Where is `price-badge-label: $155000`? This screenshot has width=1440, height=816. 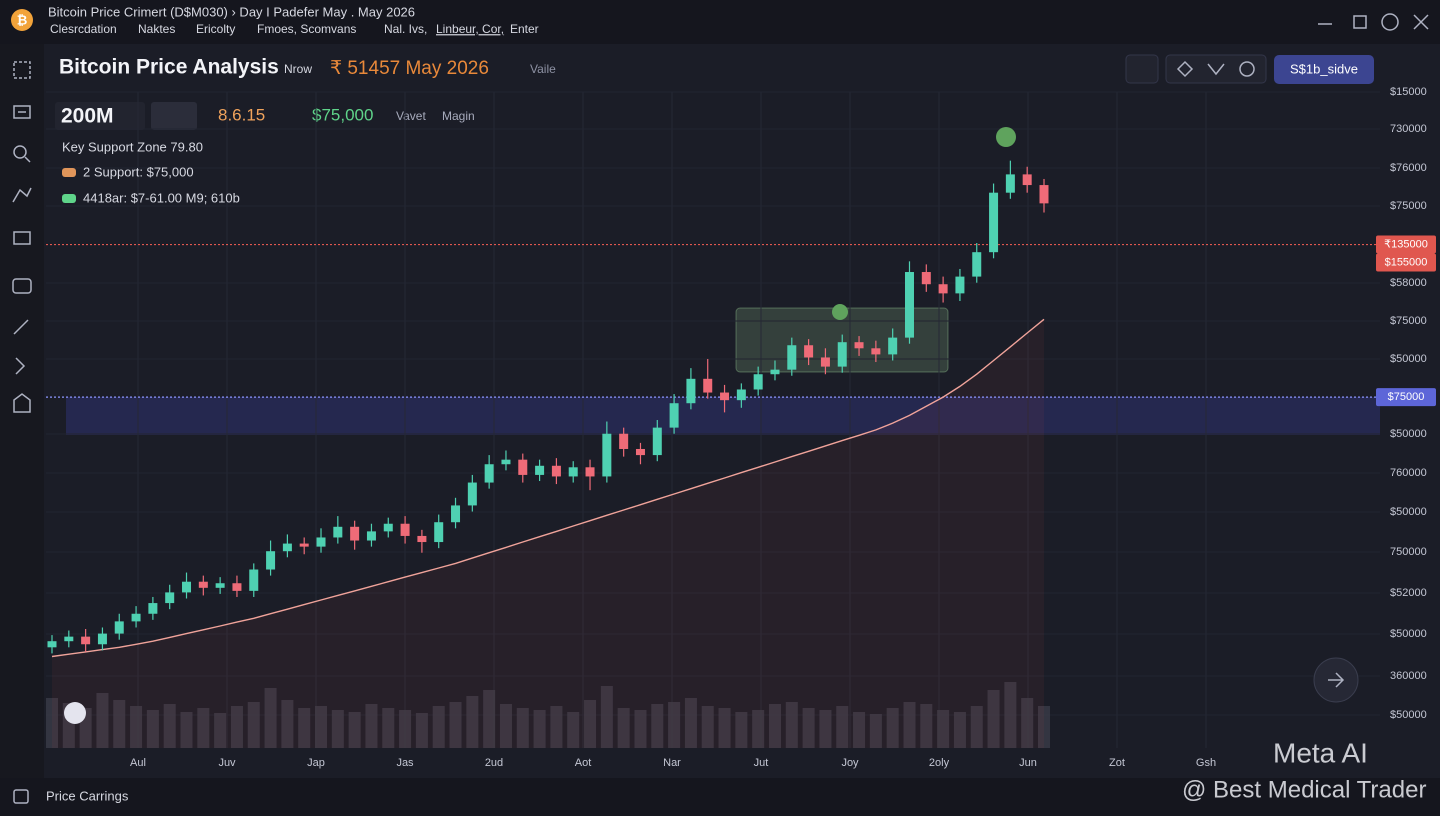
price-badge-label: $155000 is located at coordinates (1406, 262).